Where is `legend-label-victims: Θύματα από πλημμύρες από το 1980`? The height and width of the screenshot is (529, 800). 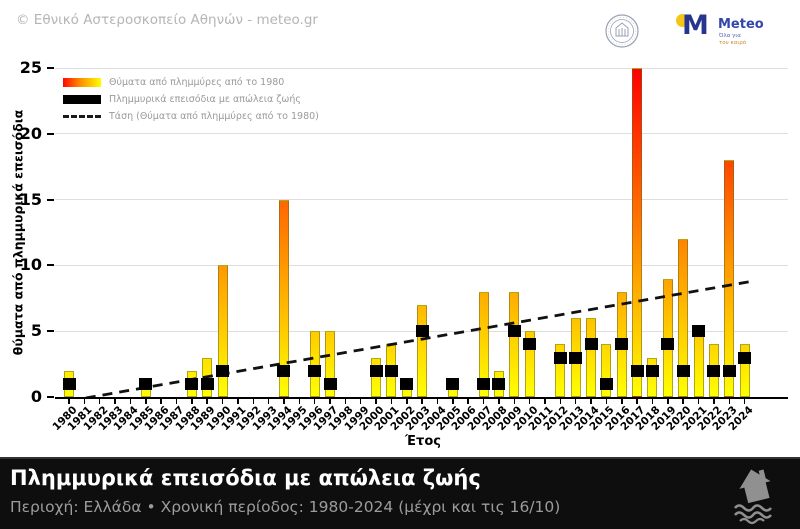
legend-label-victims: Θύματα από πλημμύρες από το 1980 is located at coordinates (197, 82).